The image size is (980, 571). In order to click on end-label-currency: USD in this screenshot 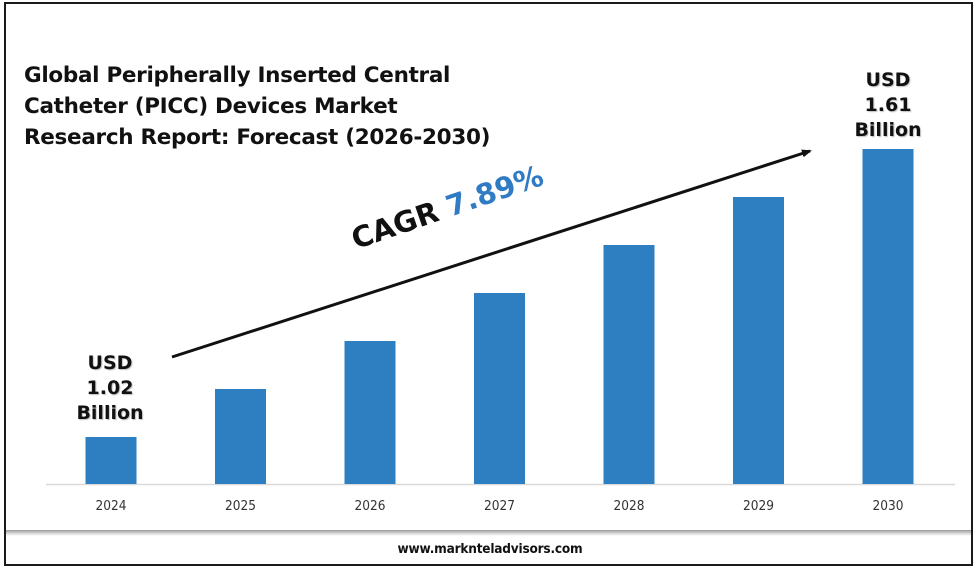, I will do `click(888, 80)`.